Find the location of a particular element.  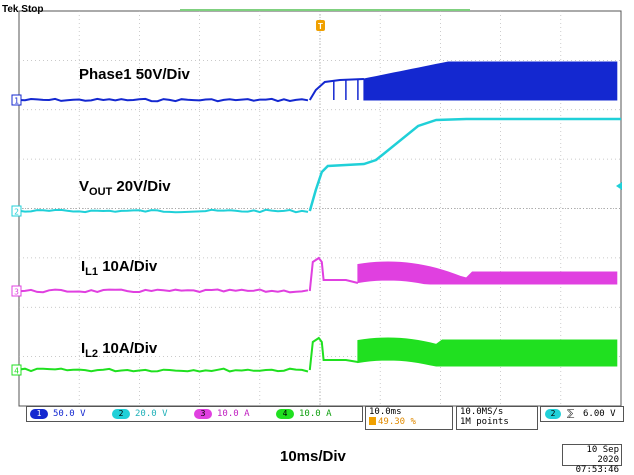

ch3-ground-marker-label: 3 is located at coordinates (16, 292).